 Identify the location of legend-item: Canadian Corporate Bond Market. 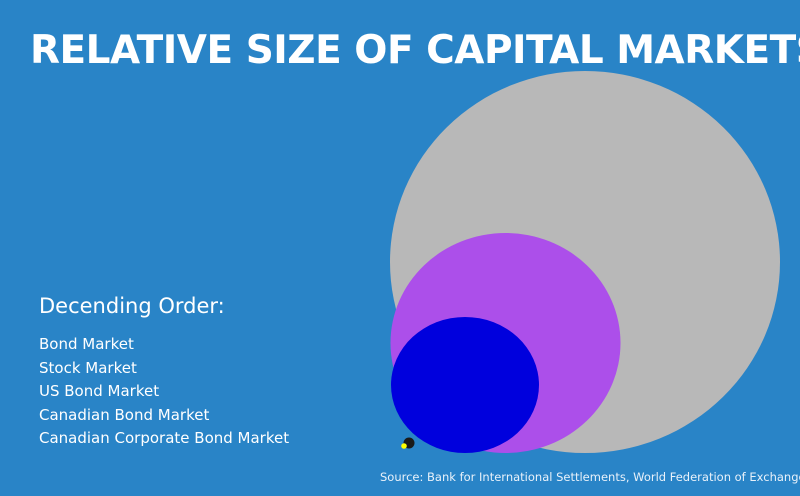
(164, 438).